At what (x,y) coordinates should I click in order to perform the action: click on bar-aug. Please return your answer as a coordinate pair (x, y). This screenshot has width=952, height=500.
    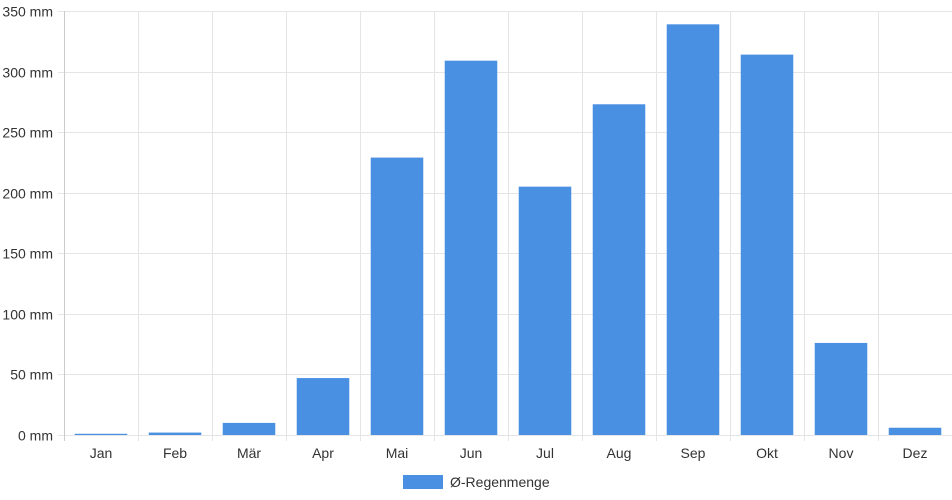
    Looking at the image, I should click on (619, 269).